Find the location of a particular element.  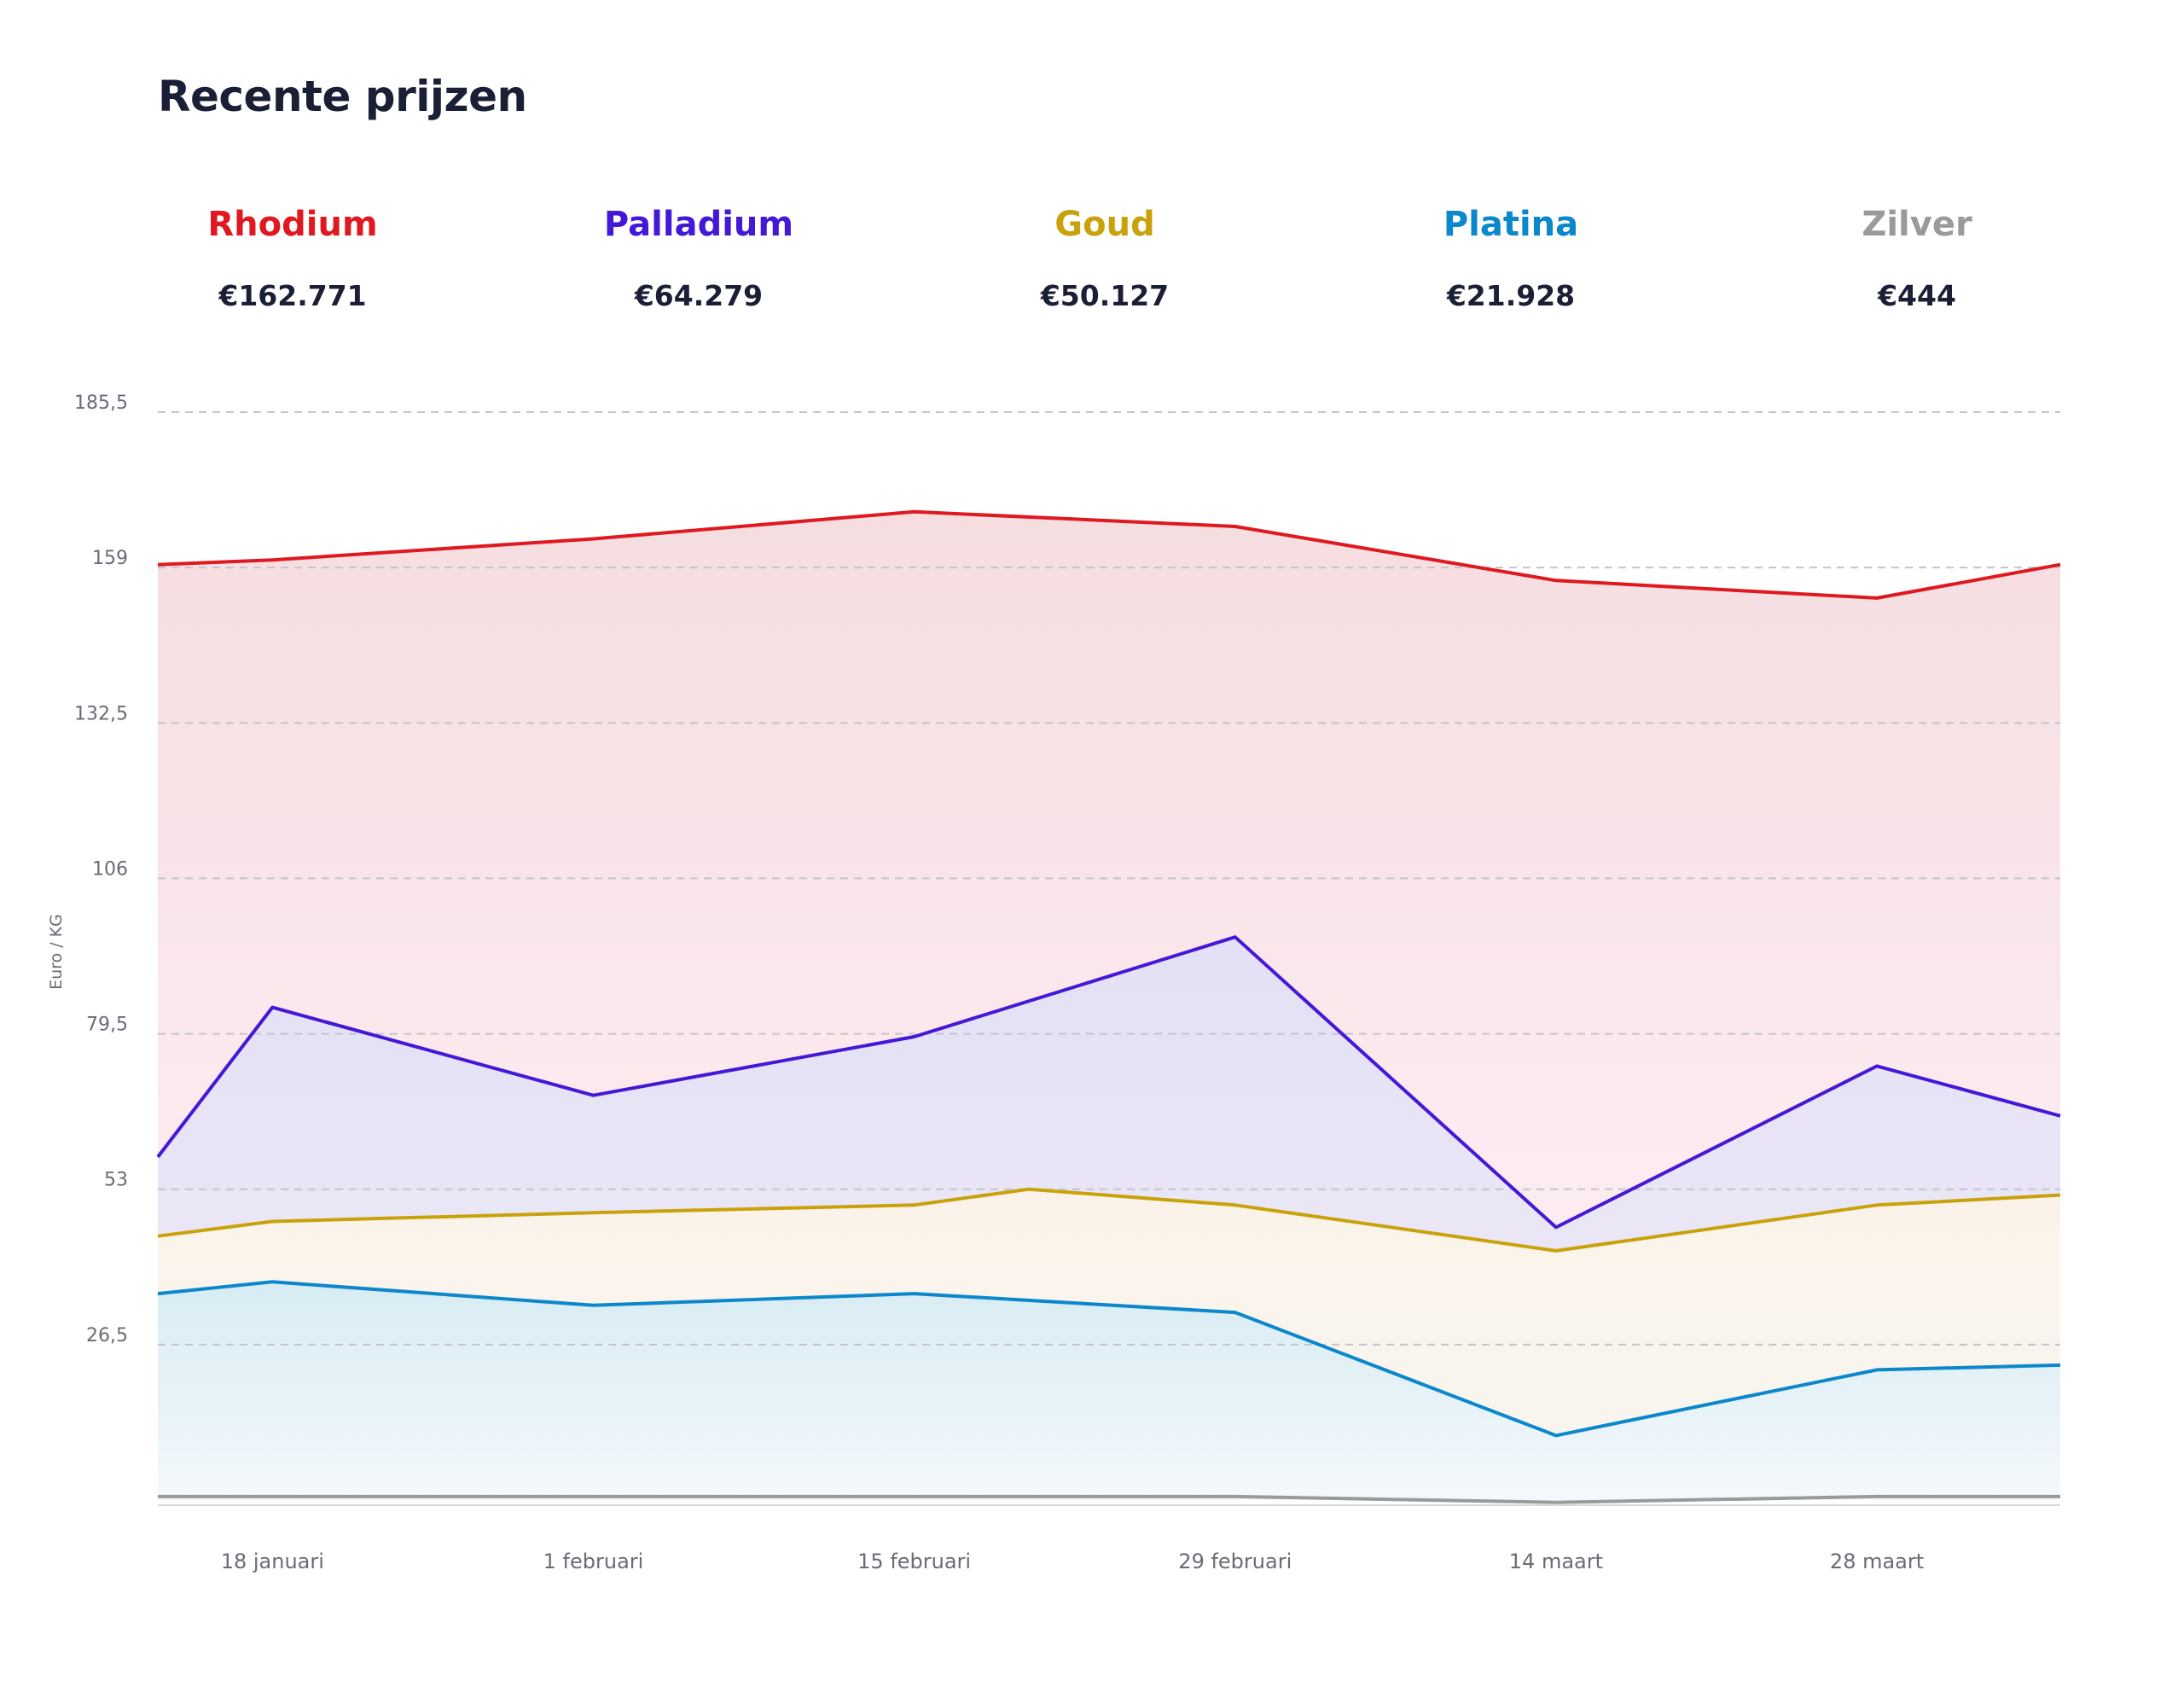

series-line-goud is located at coordinates (1109, 1220).